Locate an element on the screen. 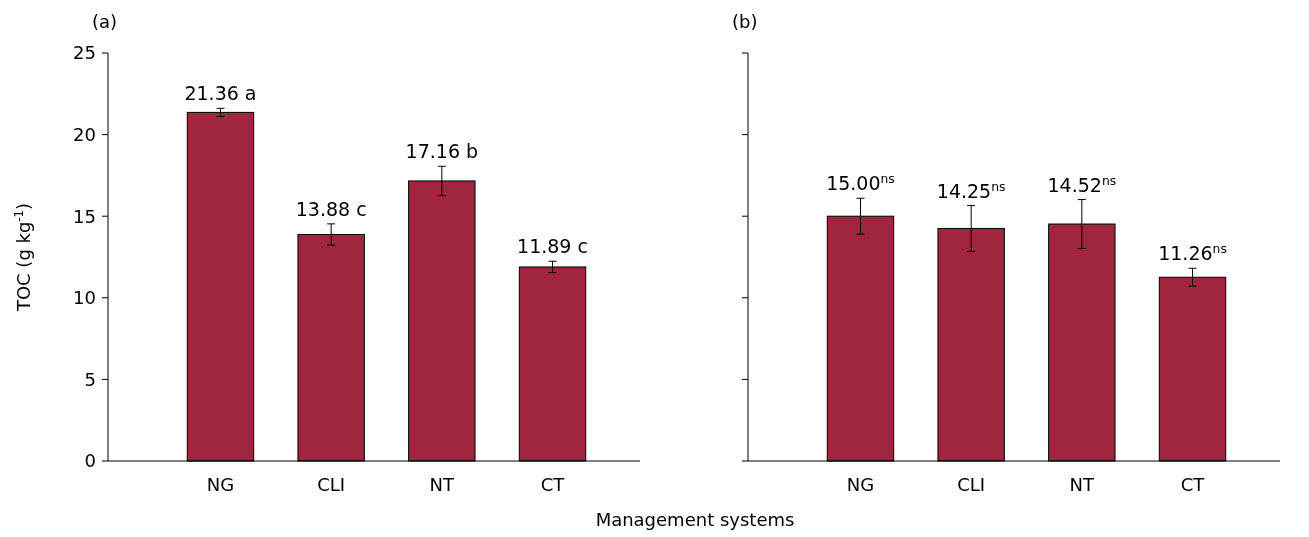 The width and height of the screenshot is (1309, 537). data-label: 14.52$^{ns}$ is located at coordinates (1082, 184).